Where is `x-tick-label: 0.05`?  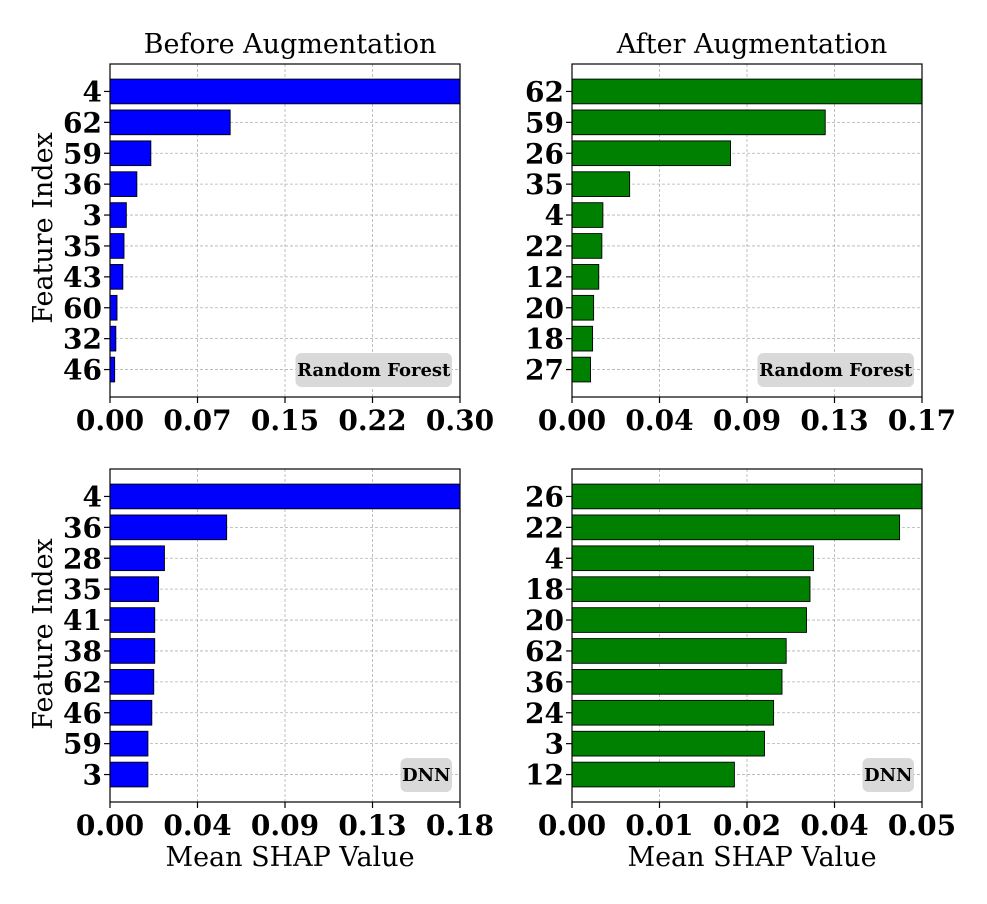 x-tick-label: 0.05 is located at coordinates (922, 825).